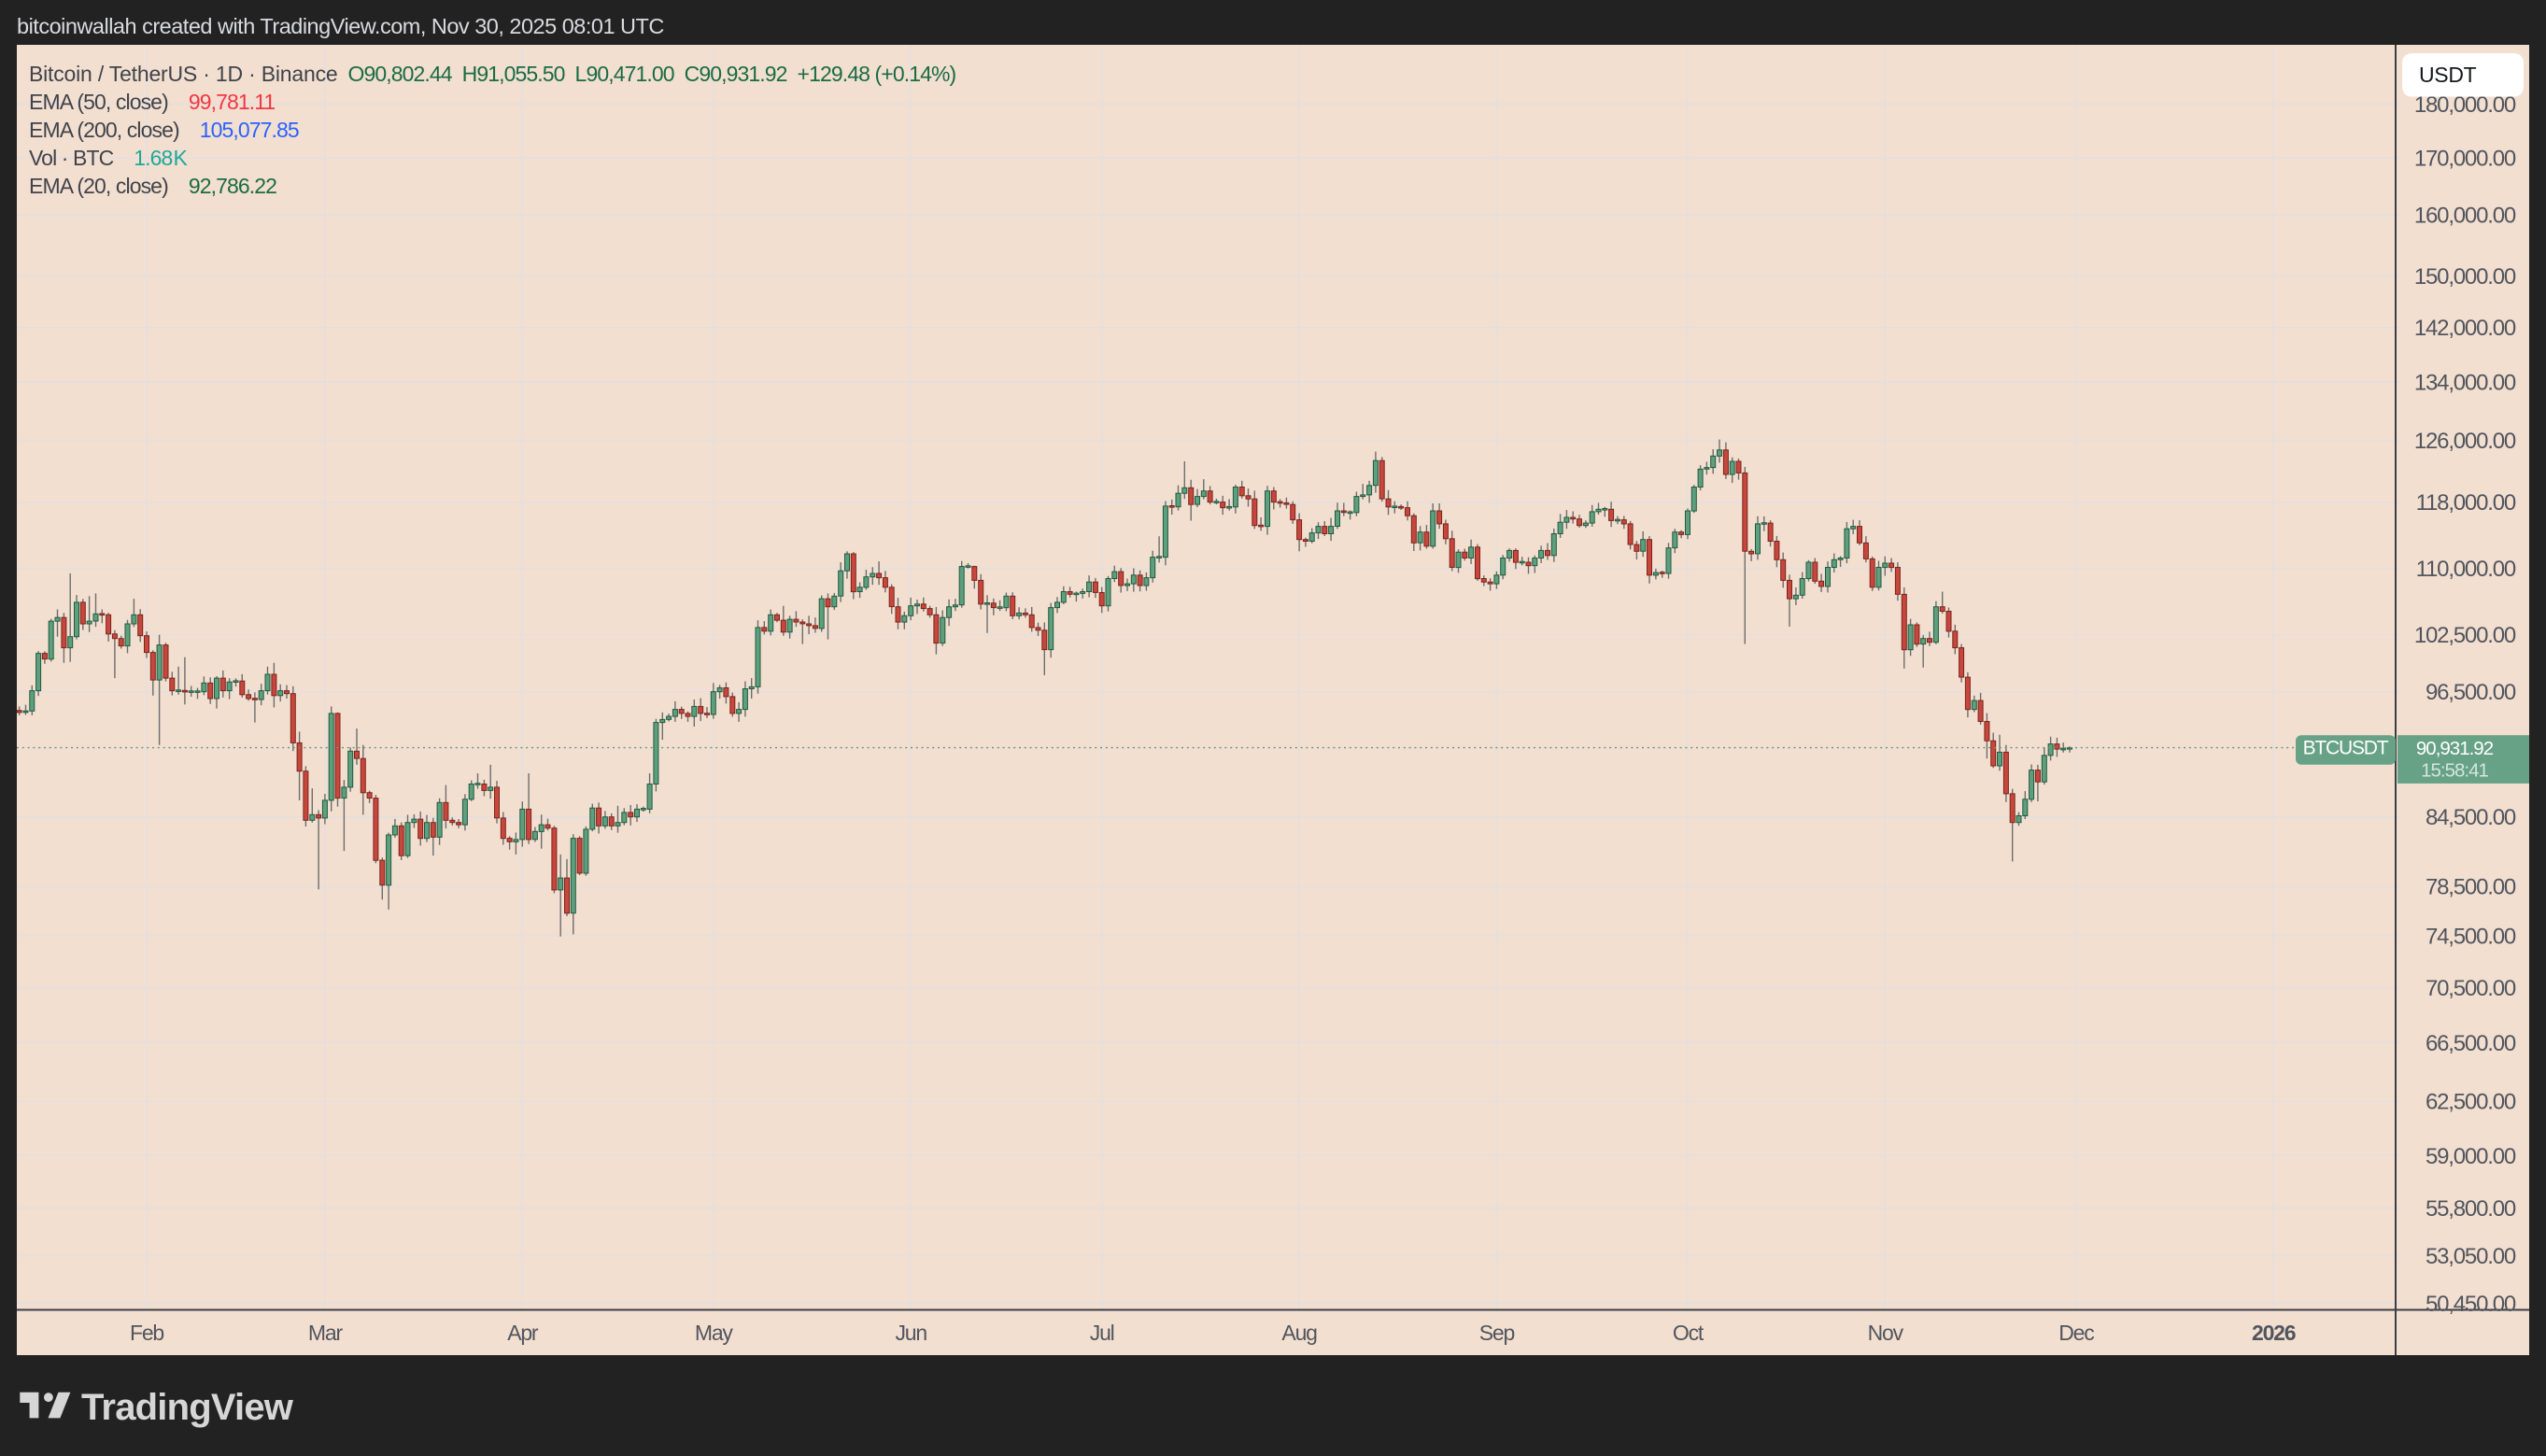 The image size is (2546, 1456). I want to click on svg-text: 66,500.00, so click(2471, 1043).